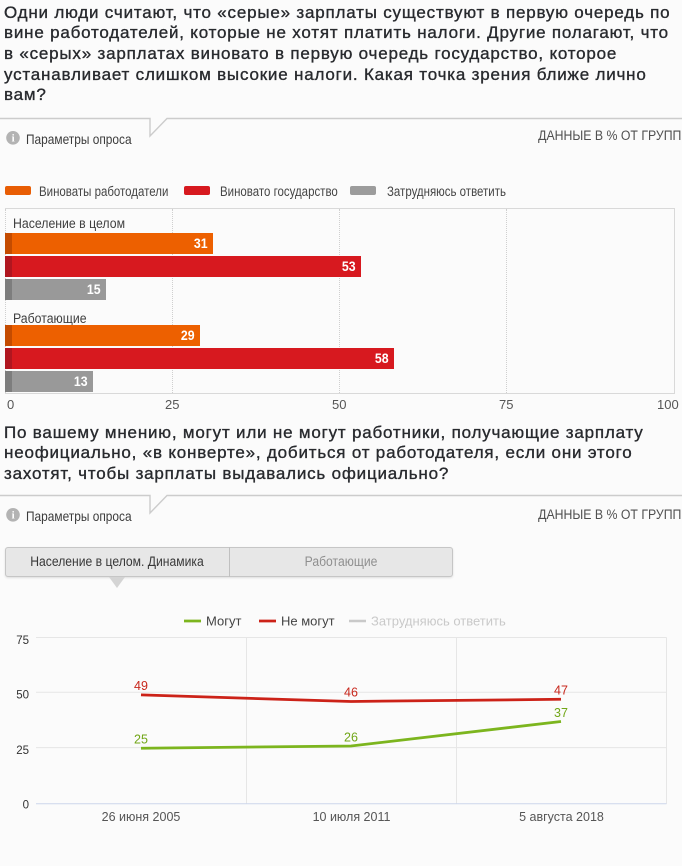  I want to click on svg-text: 75, so click(22, 641).